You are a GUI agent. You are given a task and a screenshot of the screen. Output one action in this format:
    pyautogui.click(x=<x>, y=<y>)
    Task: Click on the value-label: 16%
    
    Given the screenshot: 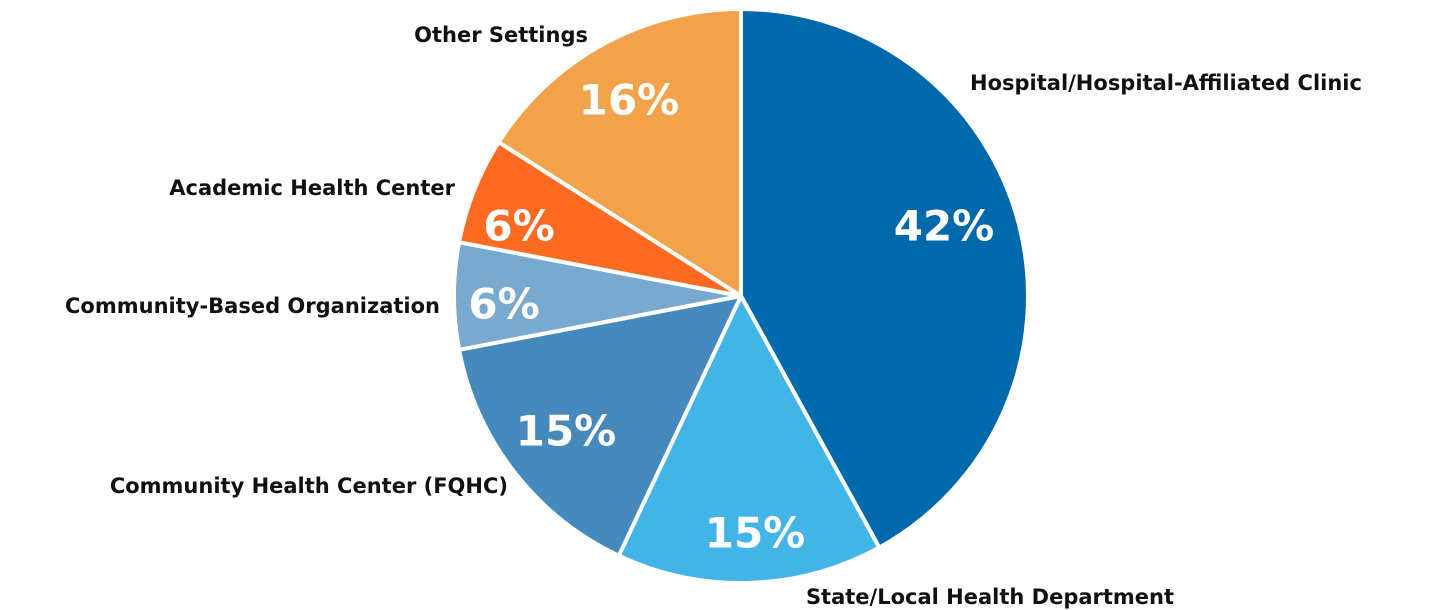 What is the action you would take?
    pyautogui.click(x=629, y=100)
    